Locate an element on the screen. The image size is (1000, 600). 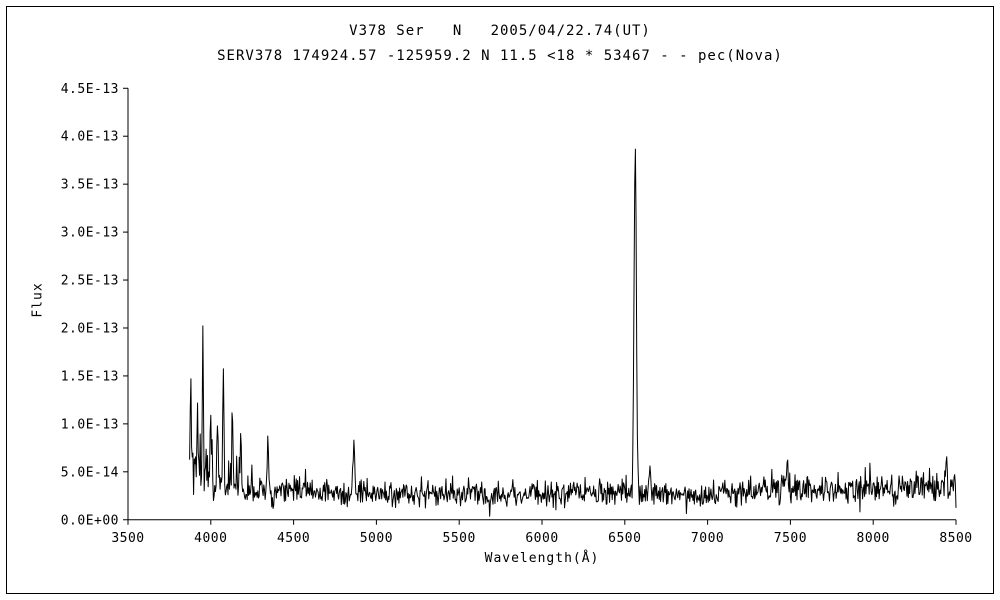
y-tick-label: 1.5E-13 is located at coordinates (90, 376).